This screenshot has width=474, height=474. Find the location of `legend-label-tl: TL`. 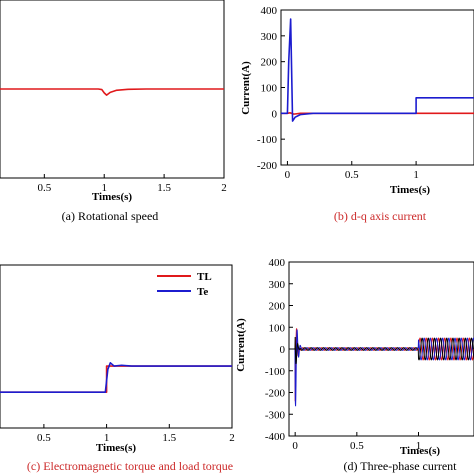

legend-label-tl: TL is located at coordinates (204, 277).